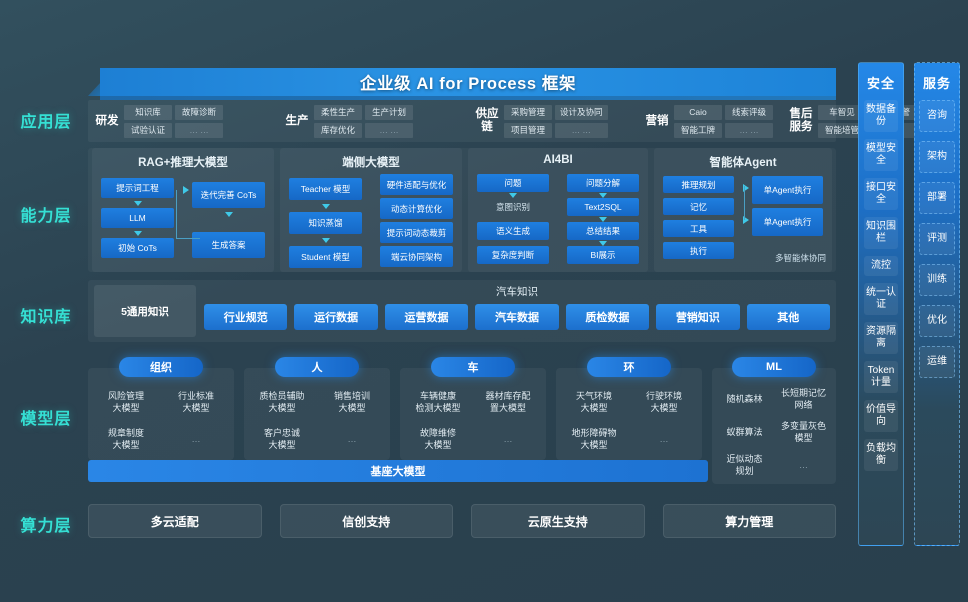 The height and width of the screenshot is (602, 968). What do you see at coordinates (325, 189) in the screenshot?
I see `capability-node: Teacher 模型` at bounding box center [325, 189].